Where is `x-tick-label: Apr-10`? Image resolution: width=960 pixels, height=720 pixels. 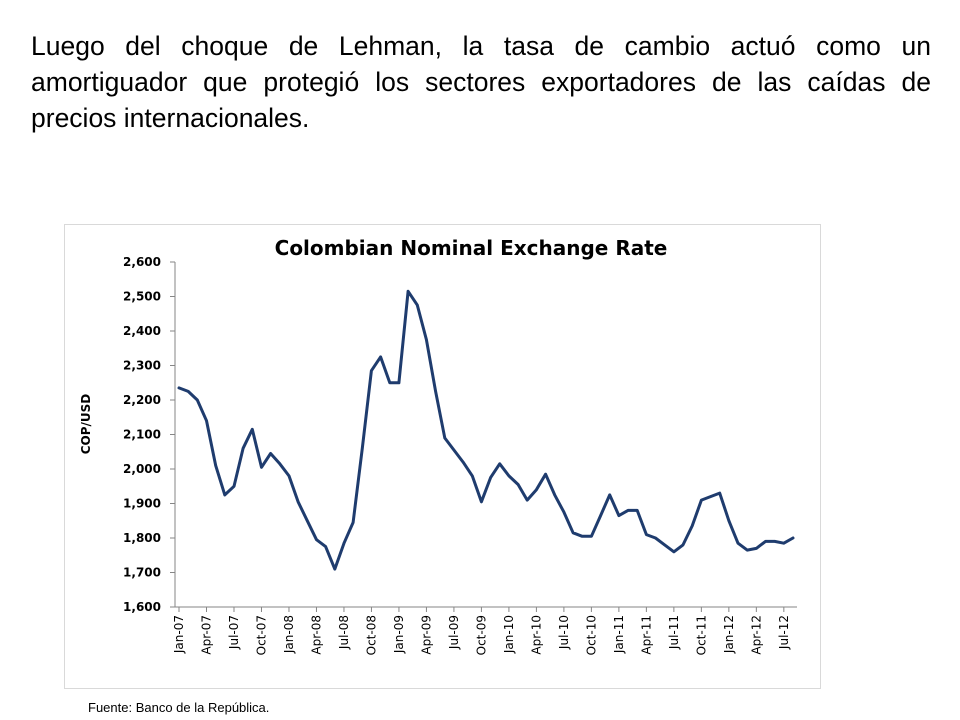
x-tick-label: Apr-10 is located at coordinates (536, 635).